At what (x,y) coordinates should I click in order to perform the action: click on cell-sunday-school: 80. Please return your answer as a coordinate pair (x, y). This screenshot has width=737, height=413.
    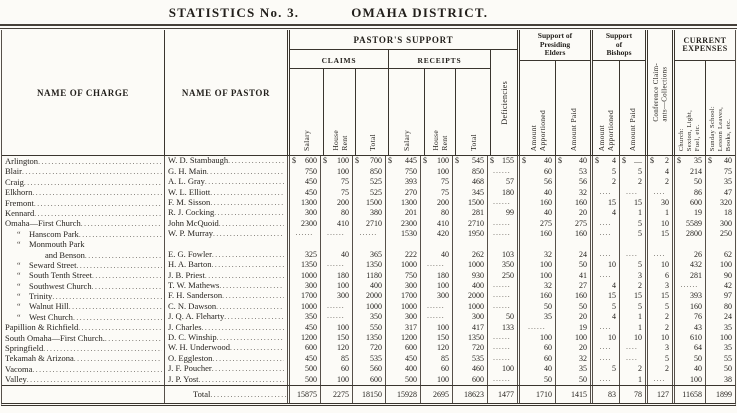
    Looking at the image, I should click on (720, 306).